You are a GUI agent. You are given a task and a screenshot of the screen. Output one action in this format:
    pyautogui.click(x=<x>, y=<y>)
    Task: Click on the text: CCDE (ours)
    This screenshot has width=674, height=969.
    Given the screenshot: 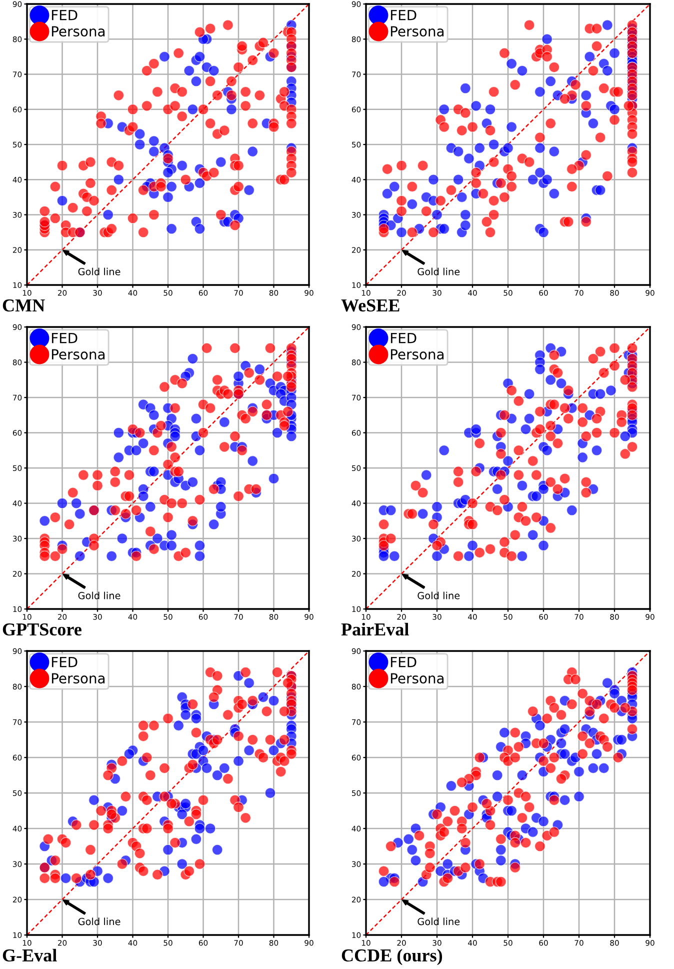 What is the action you would take?
    pyautogui.click(x=392, y=957)
    